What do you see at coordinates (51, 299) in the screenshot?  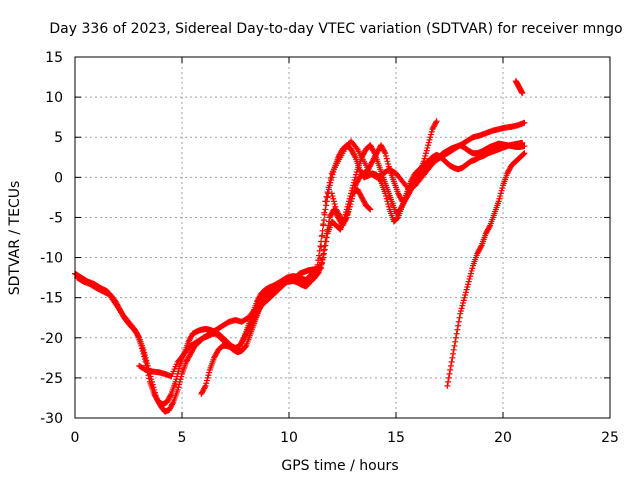 I see `y-tick-label: -15` at bounding box center [51, 299].